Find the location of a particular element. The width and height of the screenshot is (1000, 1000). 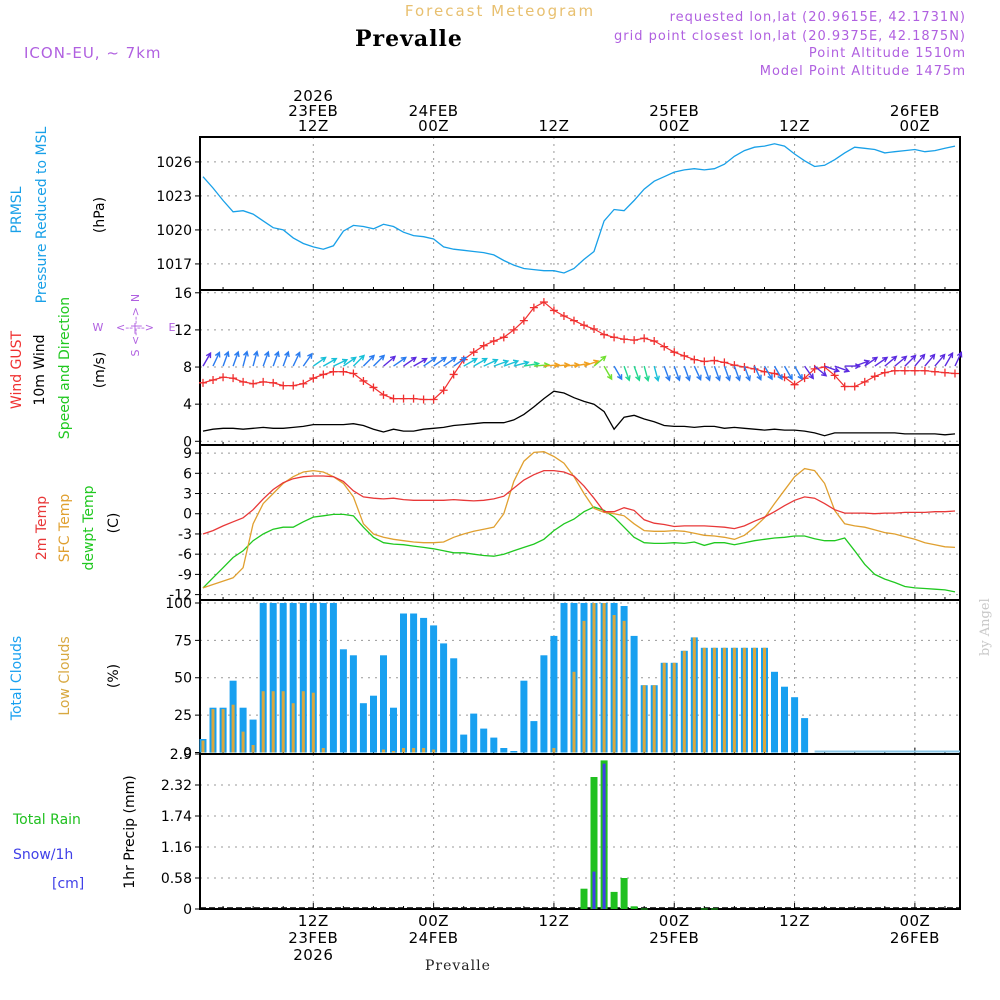

compass-ns-arrows: <--|--> is located at coordinates (135, 326).